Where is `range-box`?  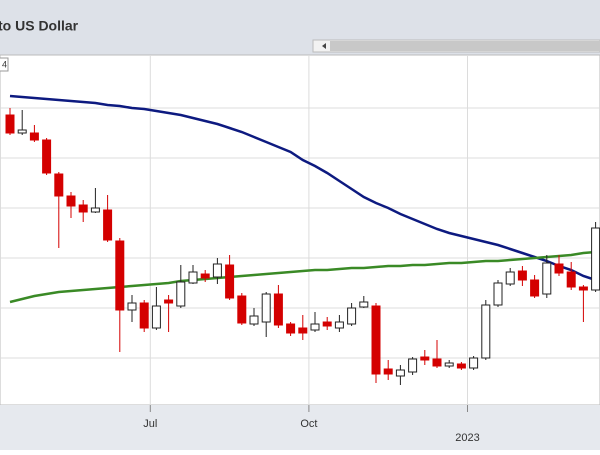
range-box is located at coordinates (4, 64).